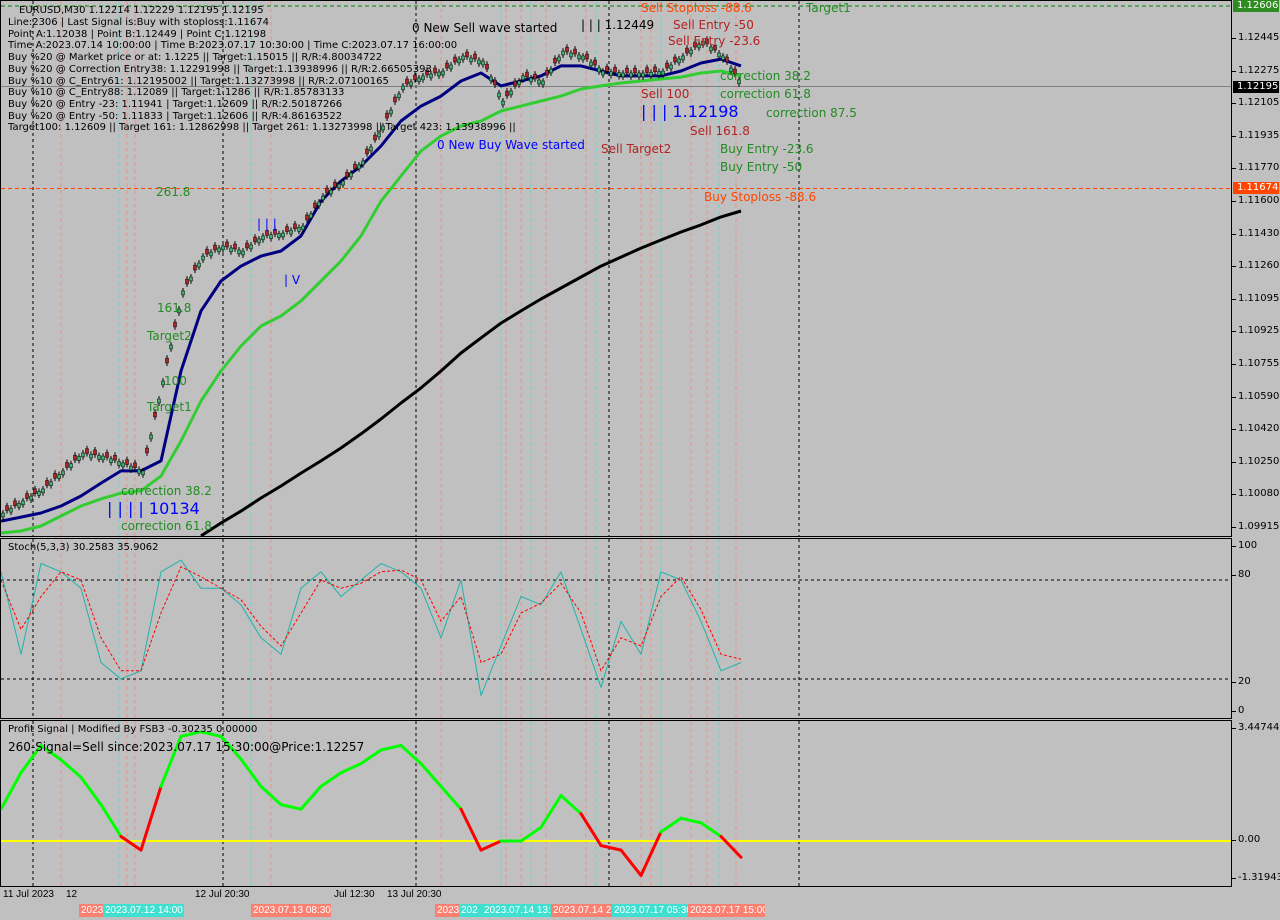  I want to click on time-label: 12 Jul 20:30, so click(222, 894).